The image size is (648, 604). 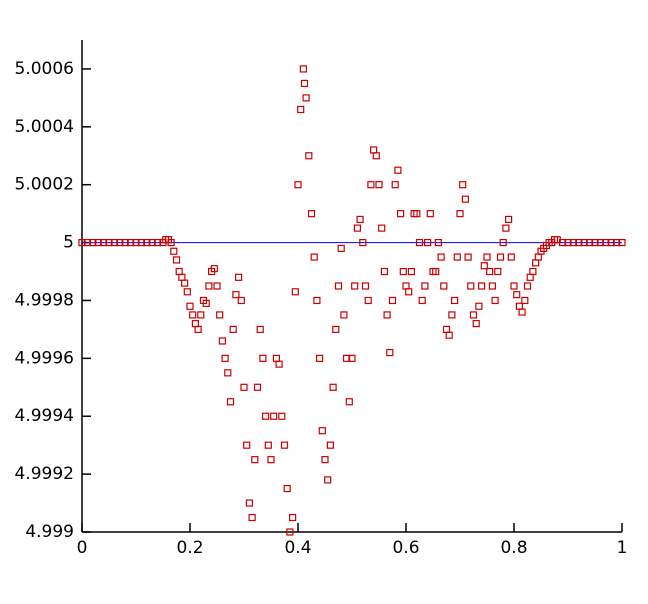 I want to click on x-tick-label: 0.8, so click(x=513, y=548).